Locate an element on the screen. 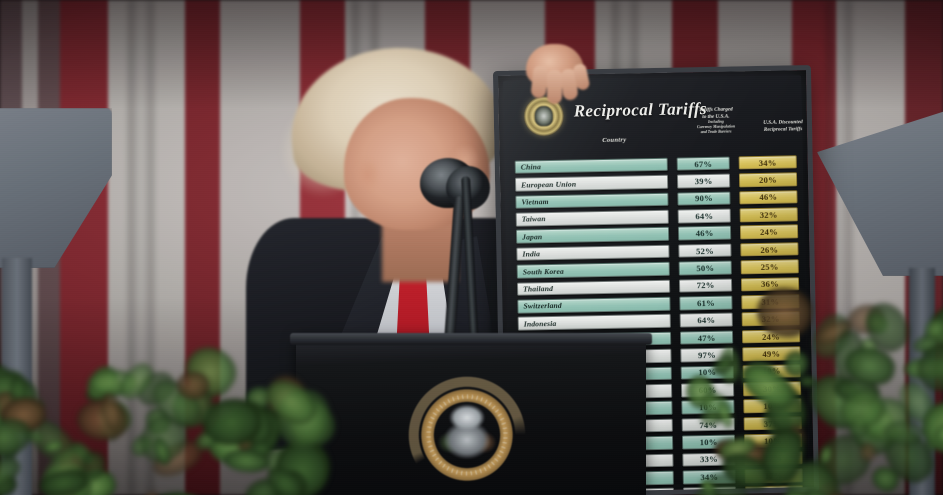 The image size is (943, 495). seal-shield-icon is located at coordinates (467, 438).